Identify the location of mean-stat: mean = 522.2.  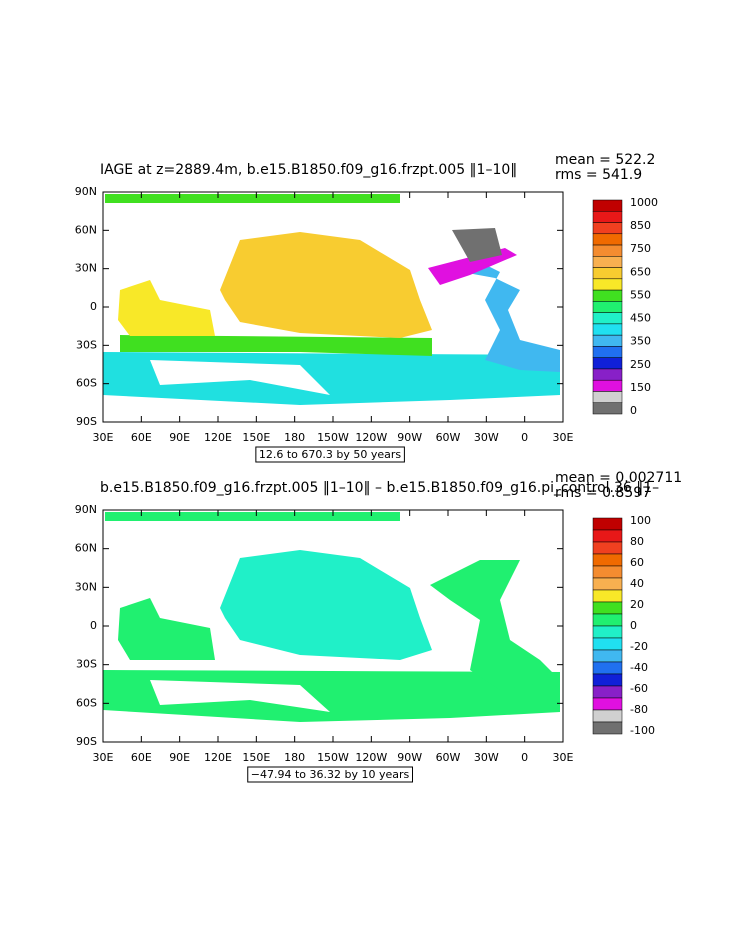
(605, 160).